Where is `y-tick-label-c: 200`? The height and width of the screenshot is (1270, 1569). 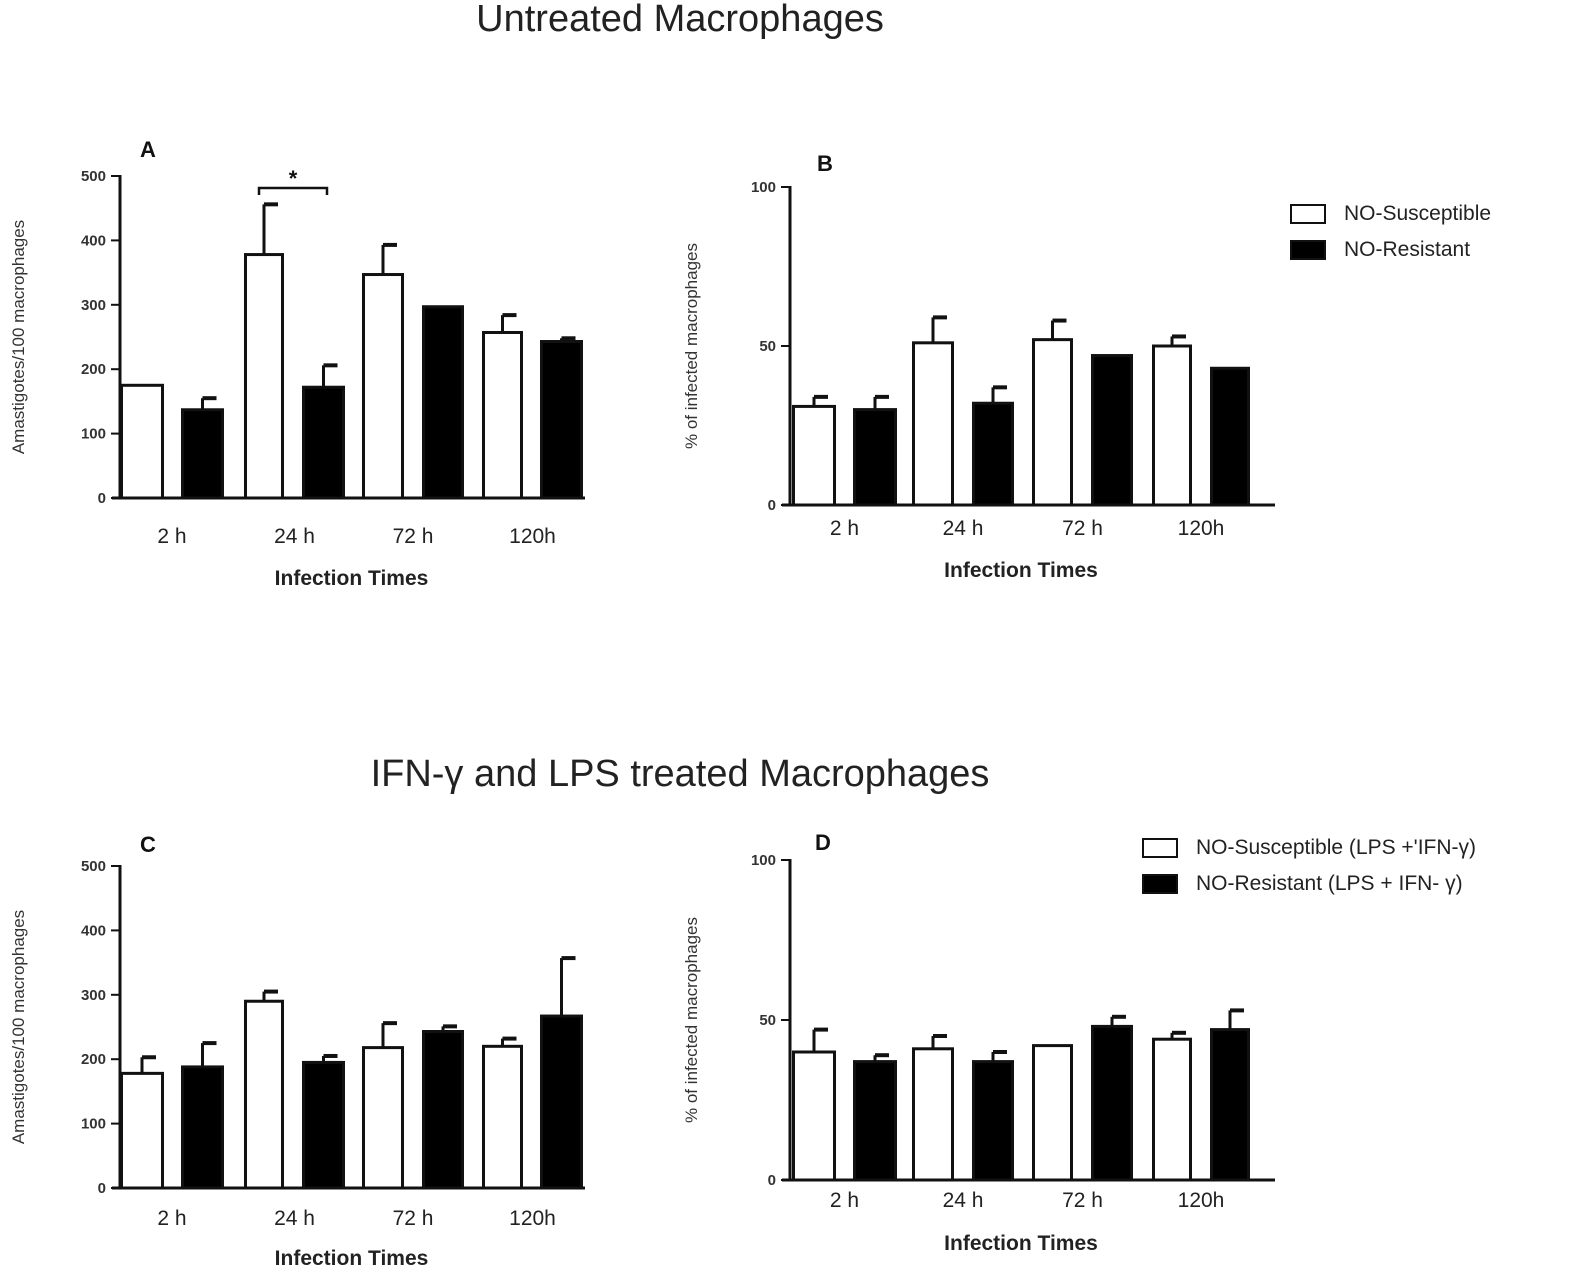 y-tick-label-c: 200 is located at coordinates (93, 1059).